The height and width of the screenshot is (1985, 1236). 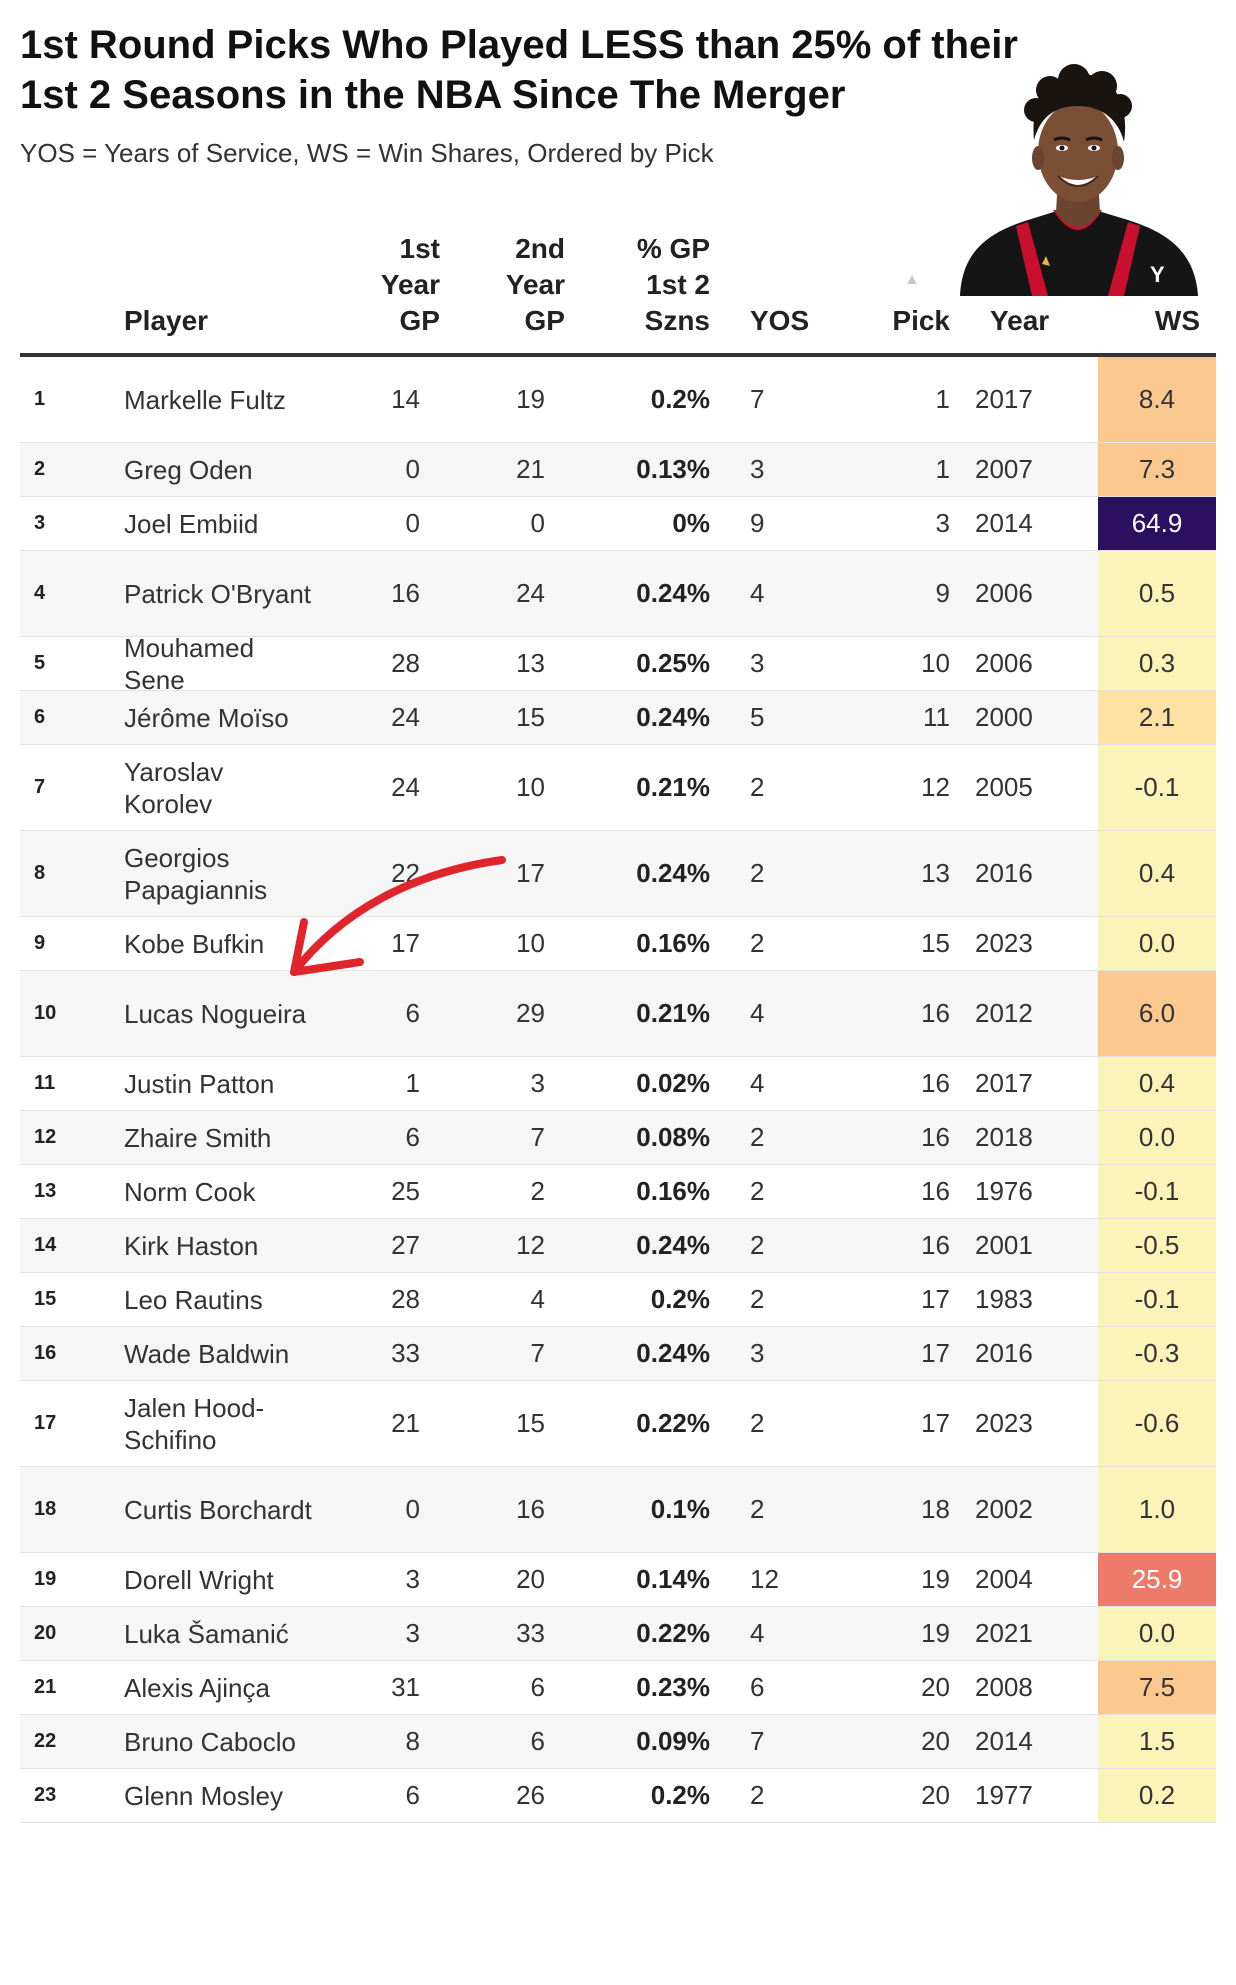 What do you see at coordinates (1157, 873) in the screenshot?
I see `win-shares: 0.4` at bounding box center [1157, 873].